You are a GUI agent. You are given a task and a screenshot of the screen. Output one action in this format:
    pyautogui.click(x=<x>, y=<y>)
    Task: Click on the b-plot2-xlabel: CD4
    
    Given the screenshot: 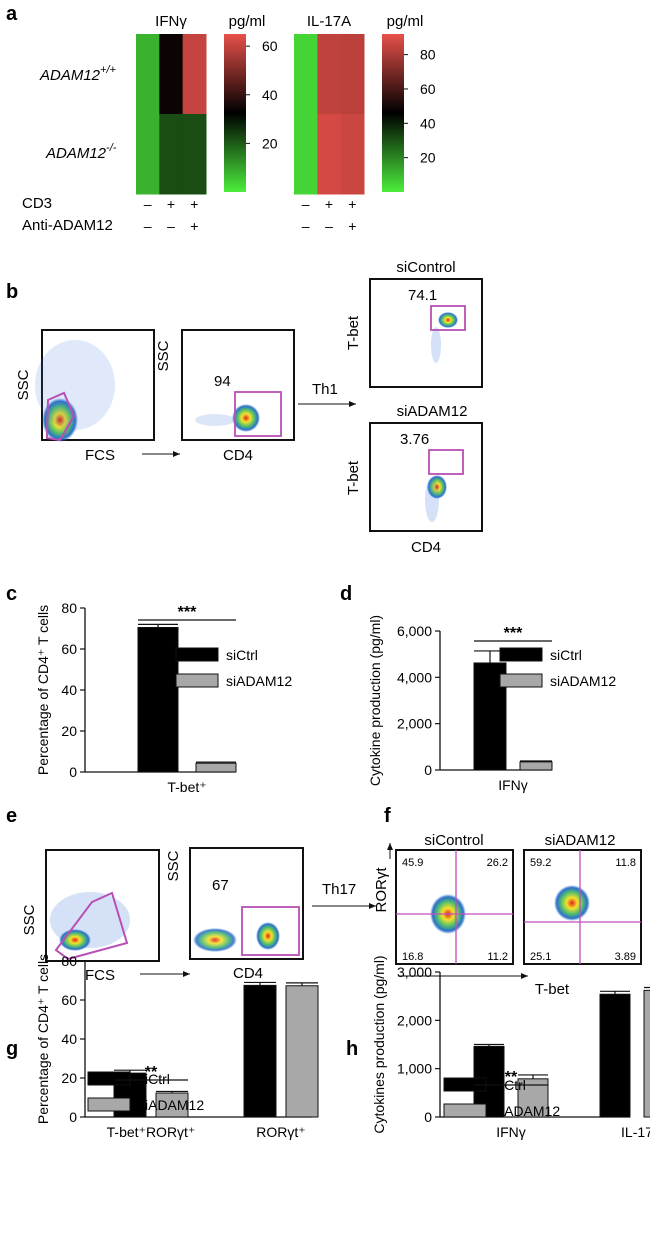 What is the action you would take?
    pyautogui.click(x=238, y=455)
    